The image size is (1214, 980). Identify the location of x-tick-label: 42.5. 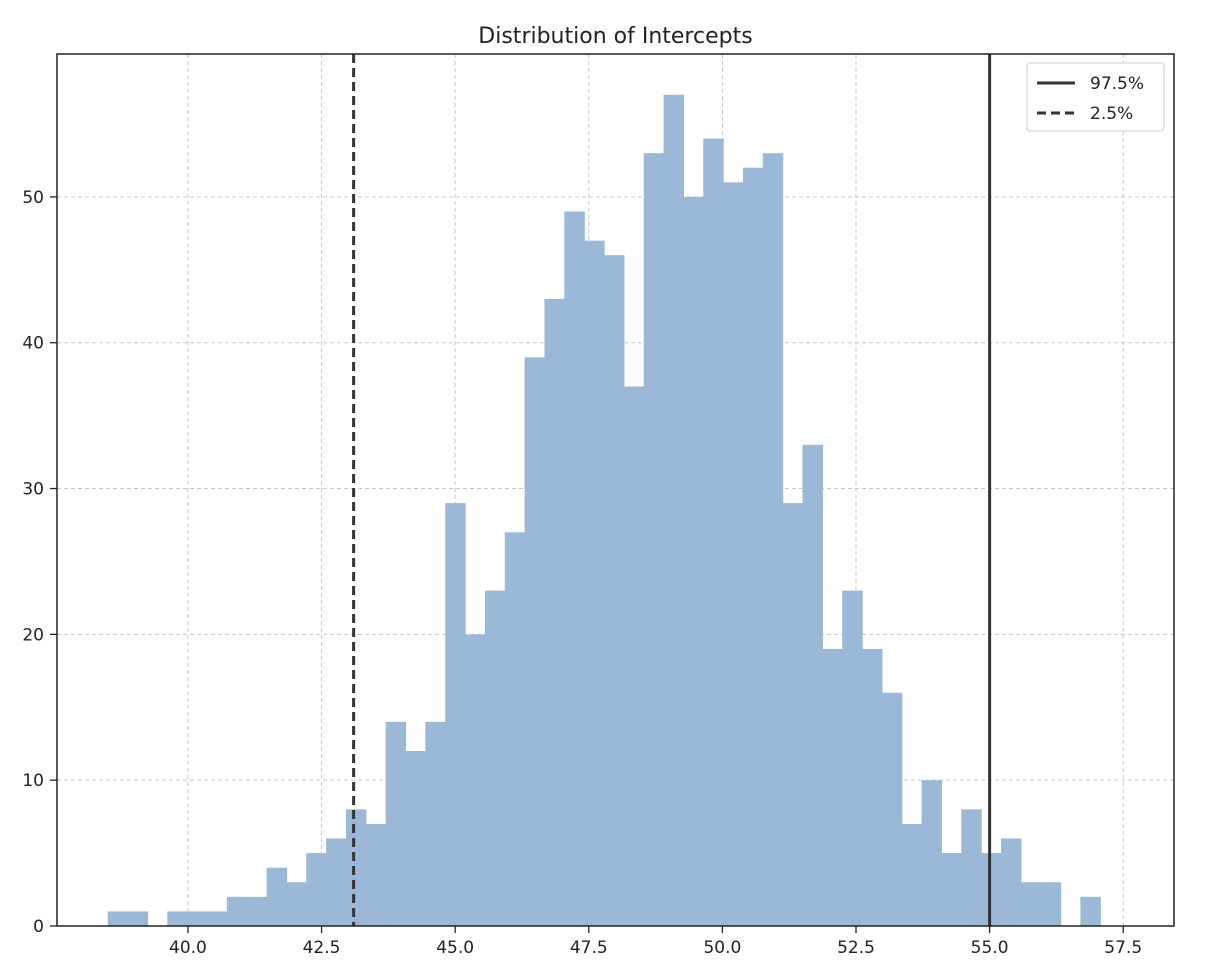
(322, 948).